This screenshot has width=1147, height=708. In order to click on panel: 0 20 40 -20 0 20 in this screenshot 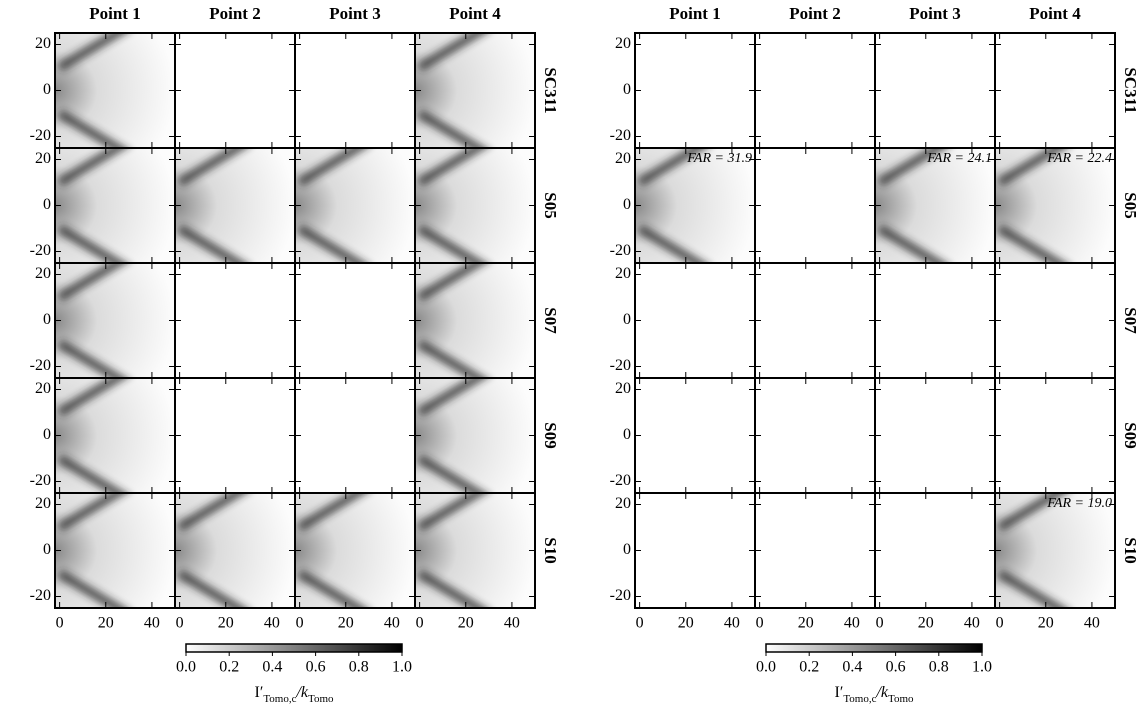, I will do `click(103, 562)`.